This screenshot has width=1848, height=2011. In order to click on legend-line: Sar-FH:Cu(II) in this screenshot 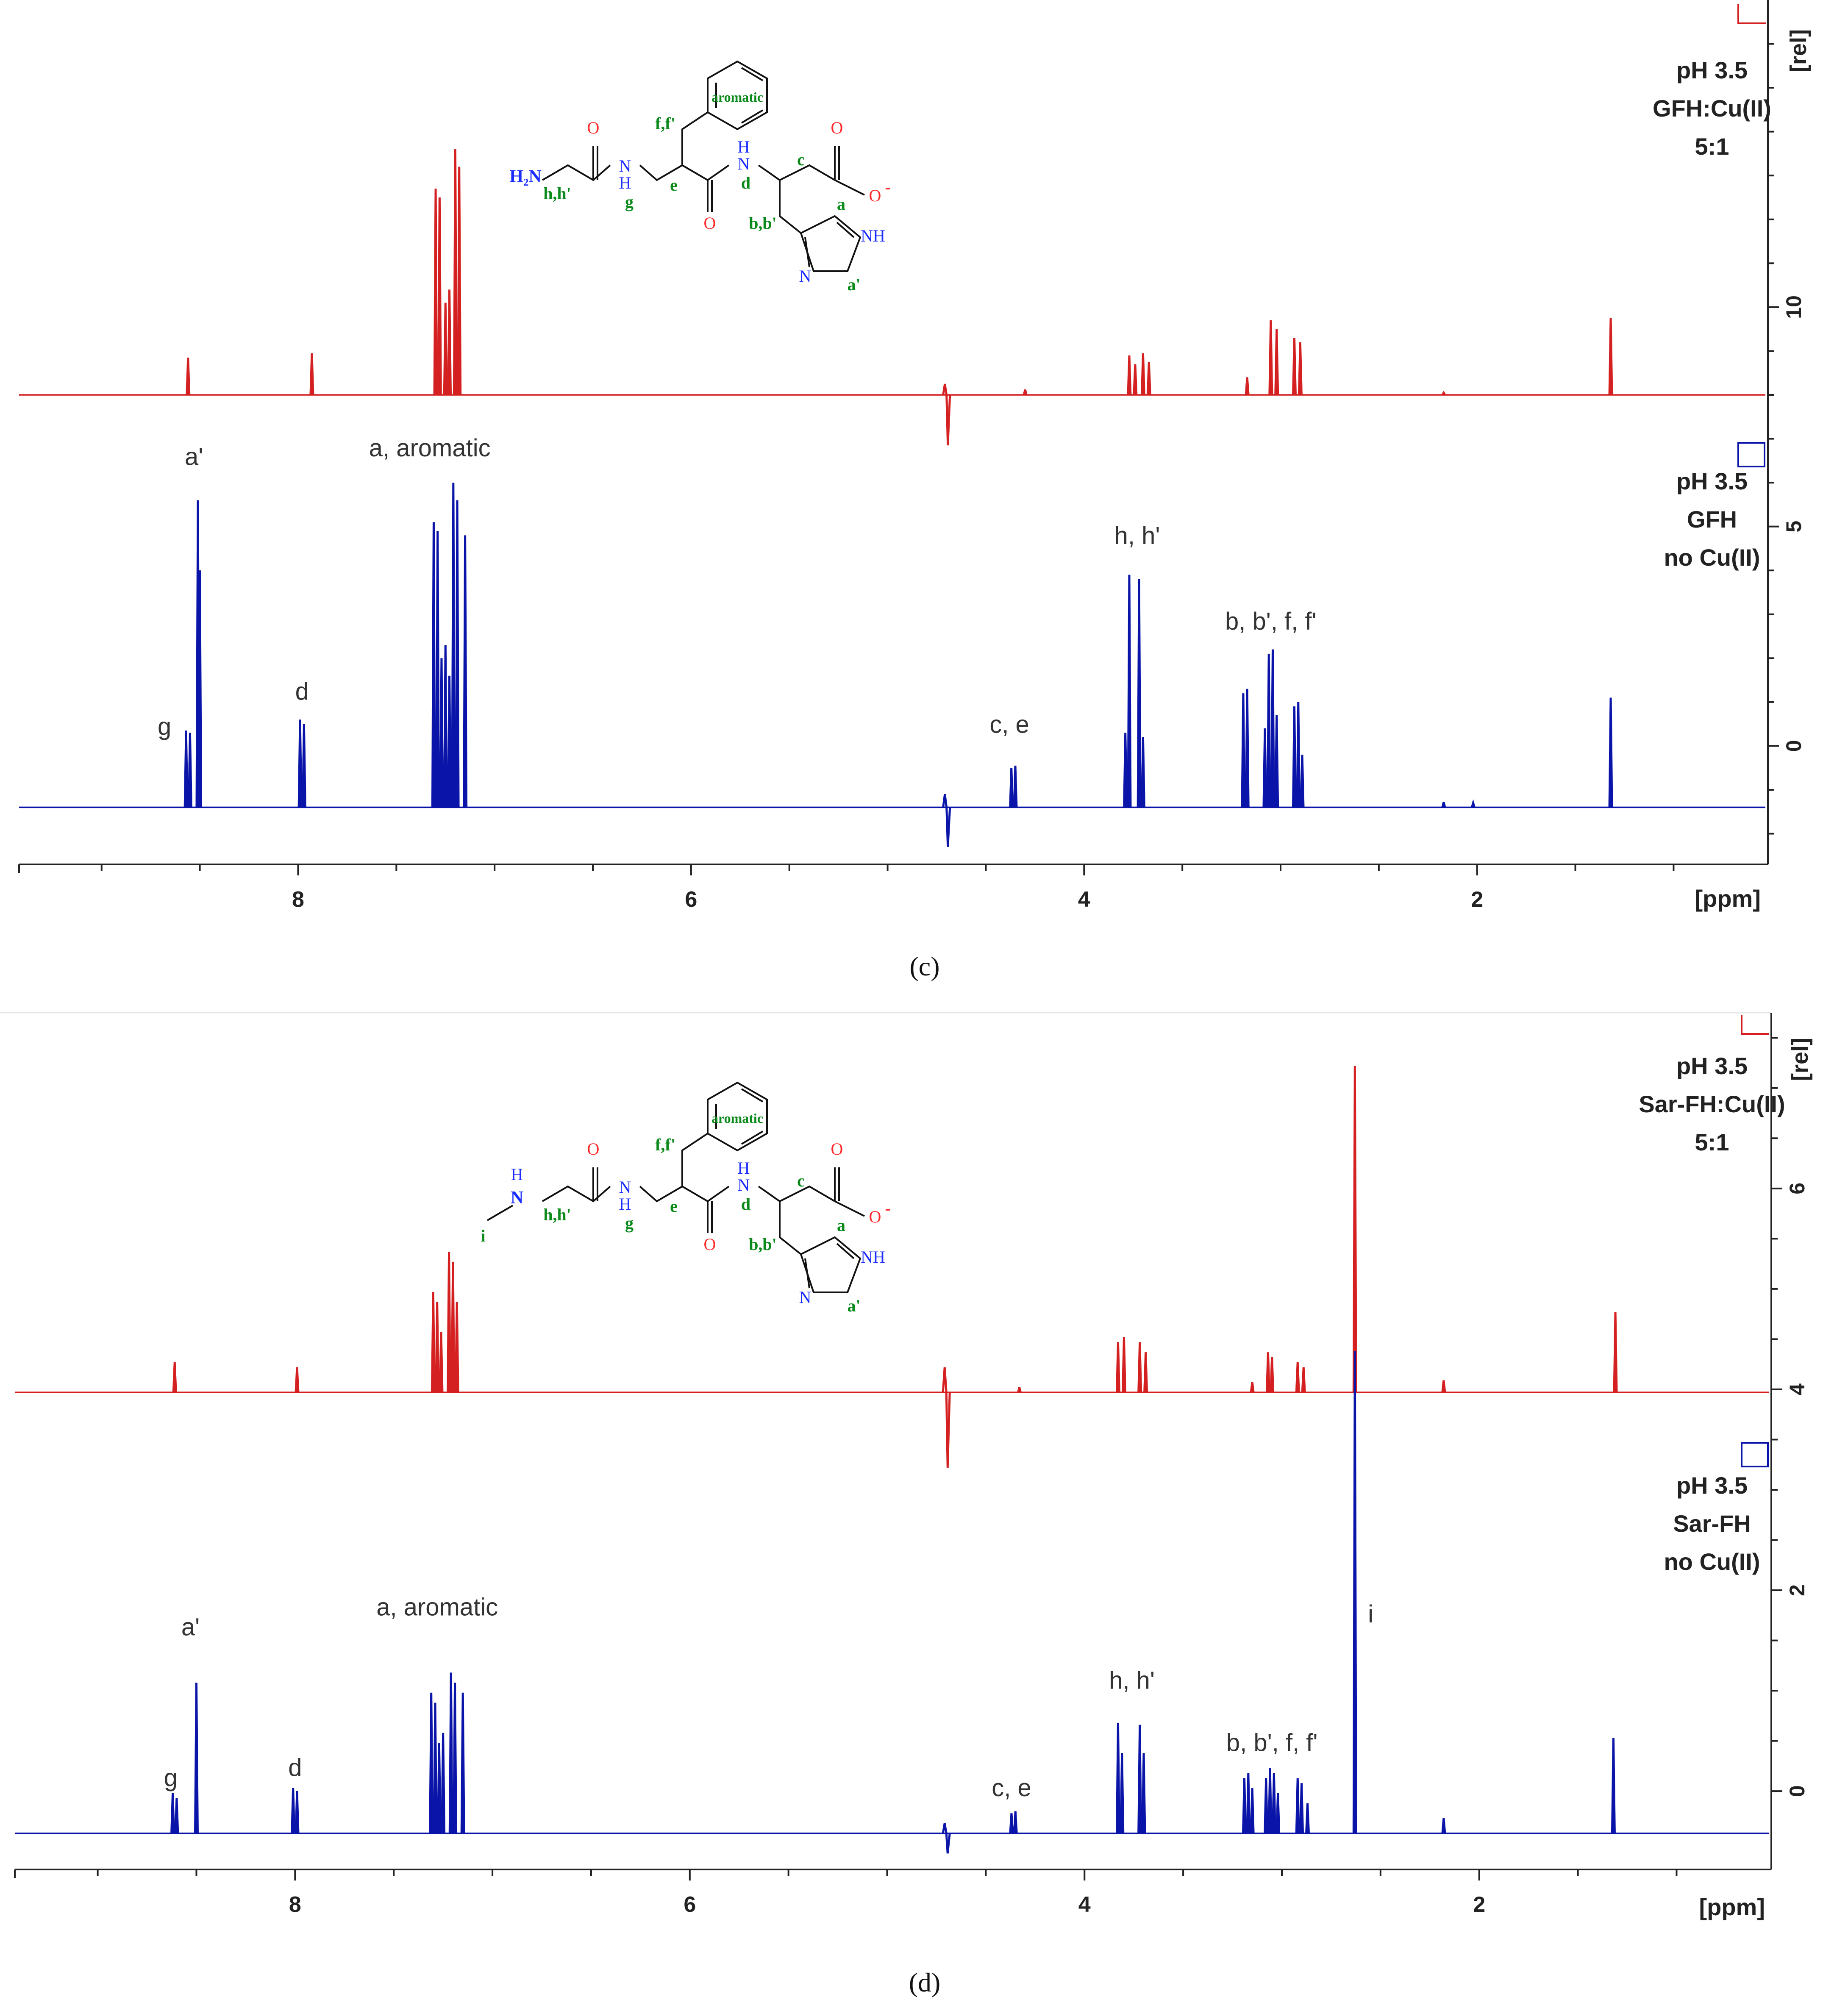, I will do `click(1712, 1104)`.